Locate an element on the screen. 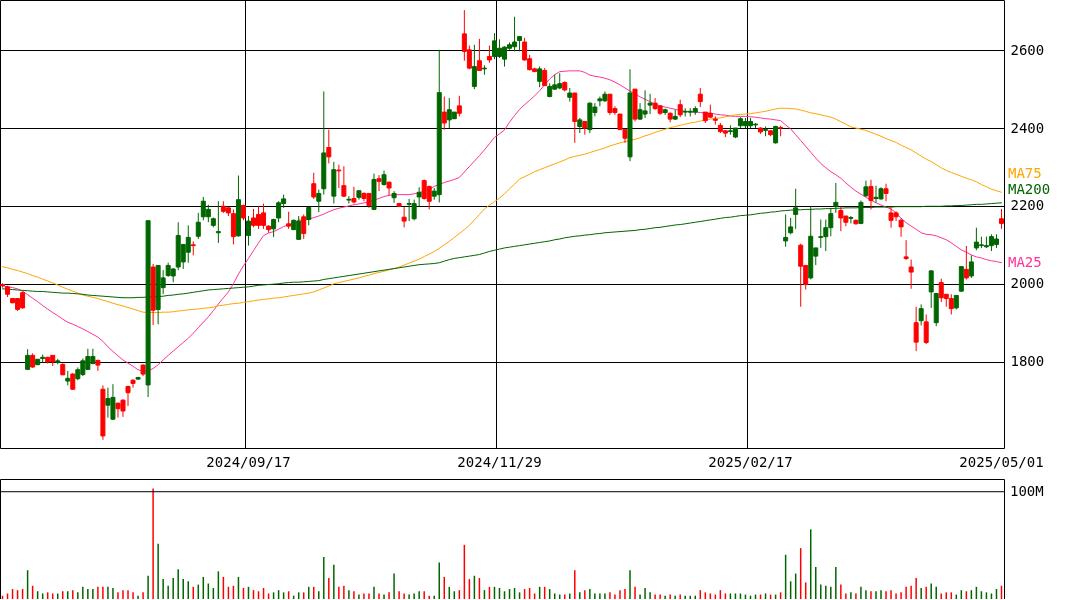 Image resolution: width=1065 pixels, height=600 pixels. y-tick-label: 2400 is located at coordinates (1027, 127).